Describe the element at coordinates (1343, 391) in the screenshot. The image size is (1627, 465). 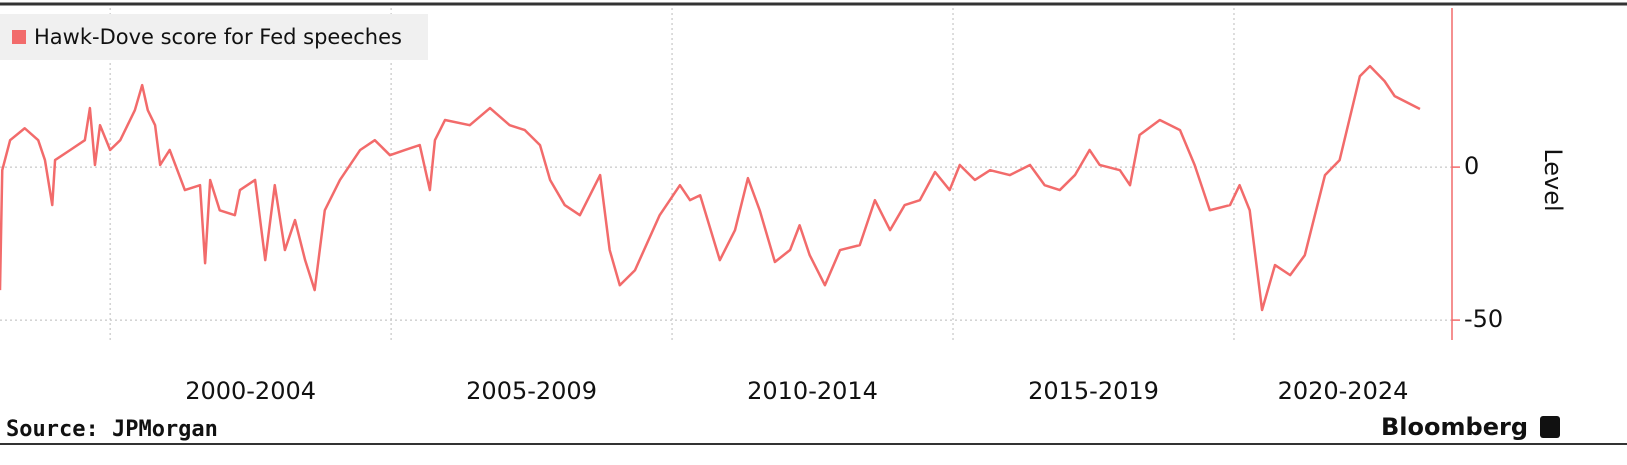
I see `x-tick-label: 2020-2024` at that location.